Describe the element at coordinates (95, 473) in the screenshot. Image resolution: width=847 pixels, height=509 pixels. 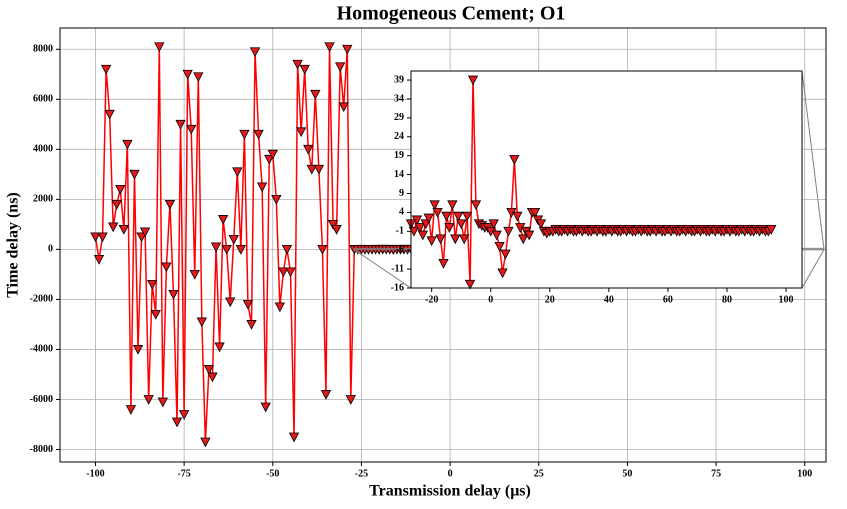
I see `x-tick-label: -100` at that location.